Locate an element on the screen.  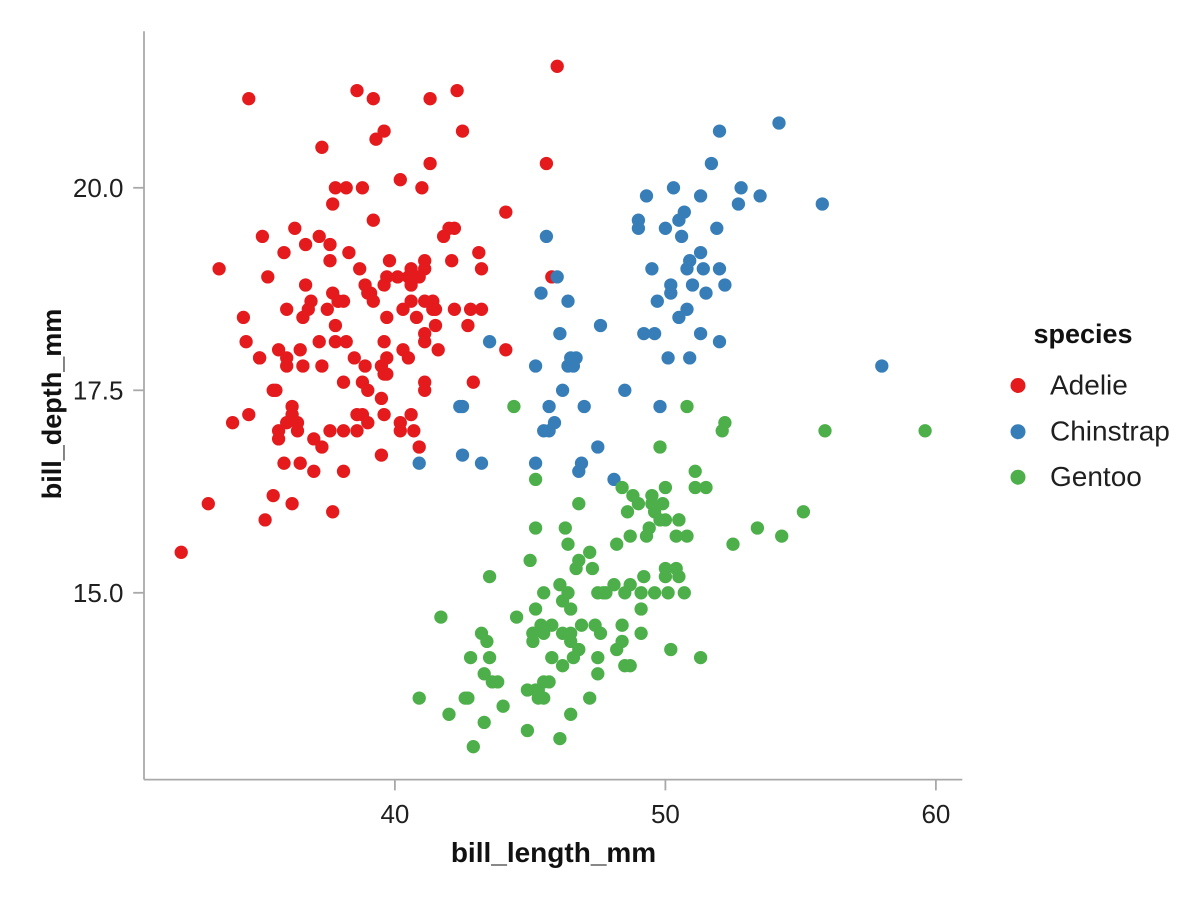
svg-text: 40 is located at coordinates (394, 814).